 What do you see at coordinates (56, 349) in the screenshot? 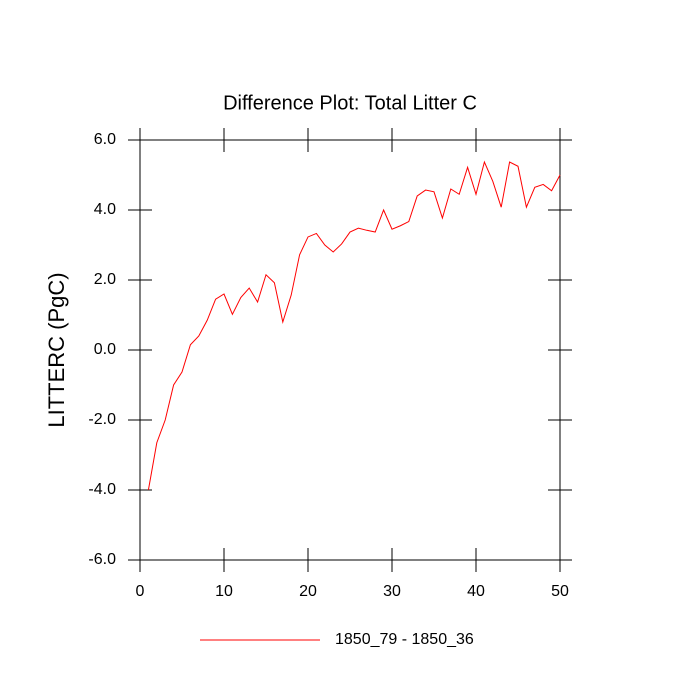
I see `y-axis-label: LITTERC (PgC)` at bounding box center [56, 349].